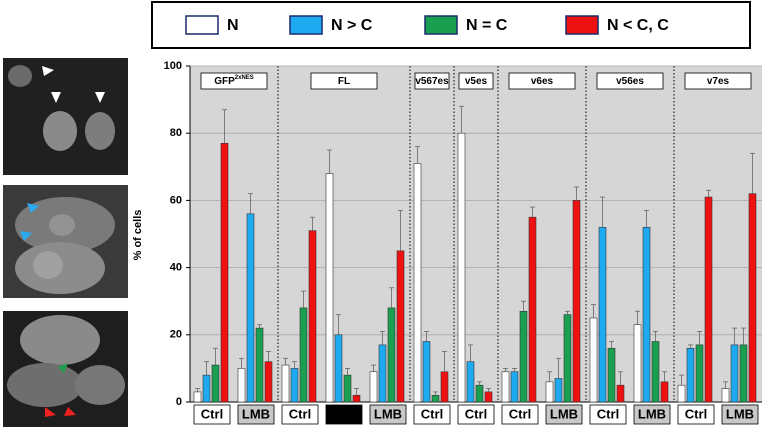  I want to click on panel-label: v567es, so click(432, 81).